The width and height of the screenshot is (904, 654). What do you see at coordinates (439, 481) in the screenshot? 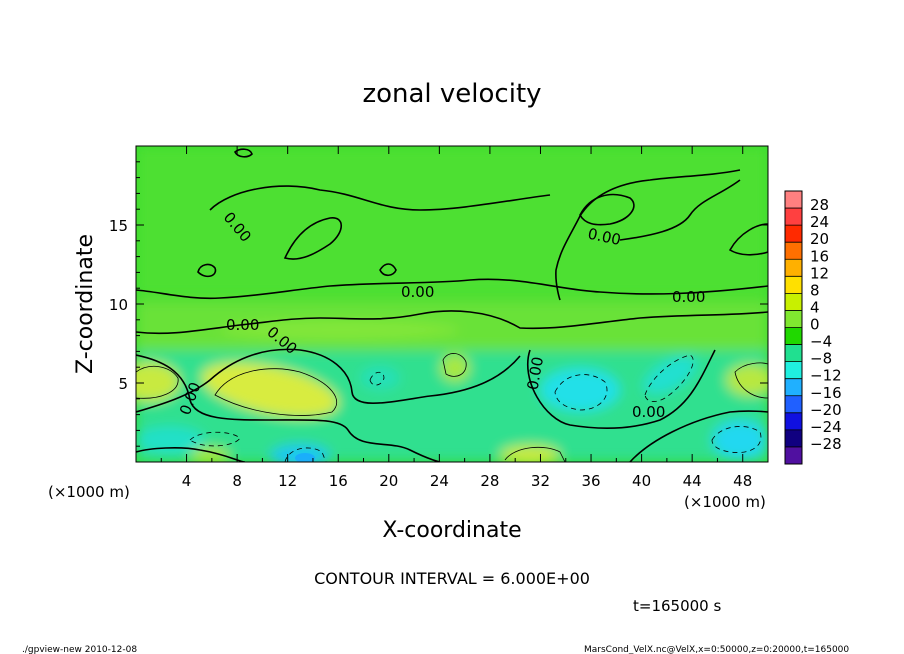
I see `x-tick-label: 24` at bounding box center [439, 481].